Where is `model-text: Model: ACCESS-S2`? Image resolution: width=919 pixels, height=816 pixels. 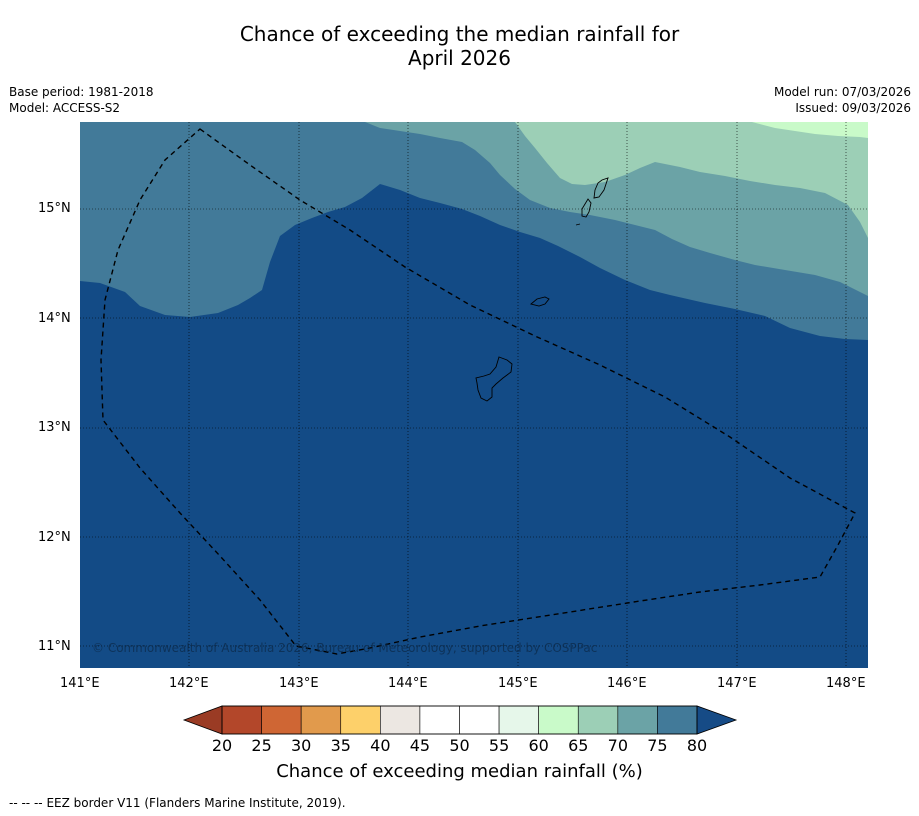
model-text: Model: ACCESS-S2 is located at coordinates (65, 108).